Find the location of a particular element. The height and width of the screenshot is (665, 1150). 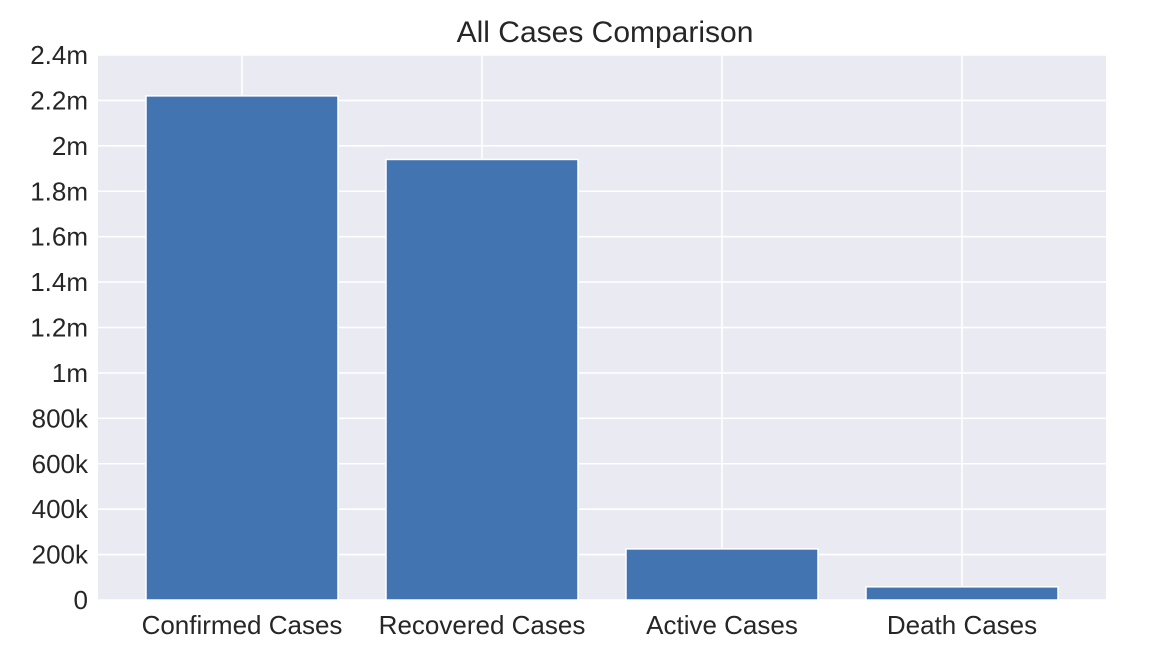

bar-recovered-cases is located at coordinates (482, 379).